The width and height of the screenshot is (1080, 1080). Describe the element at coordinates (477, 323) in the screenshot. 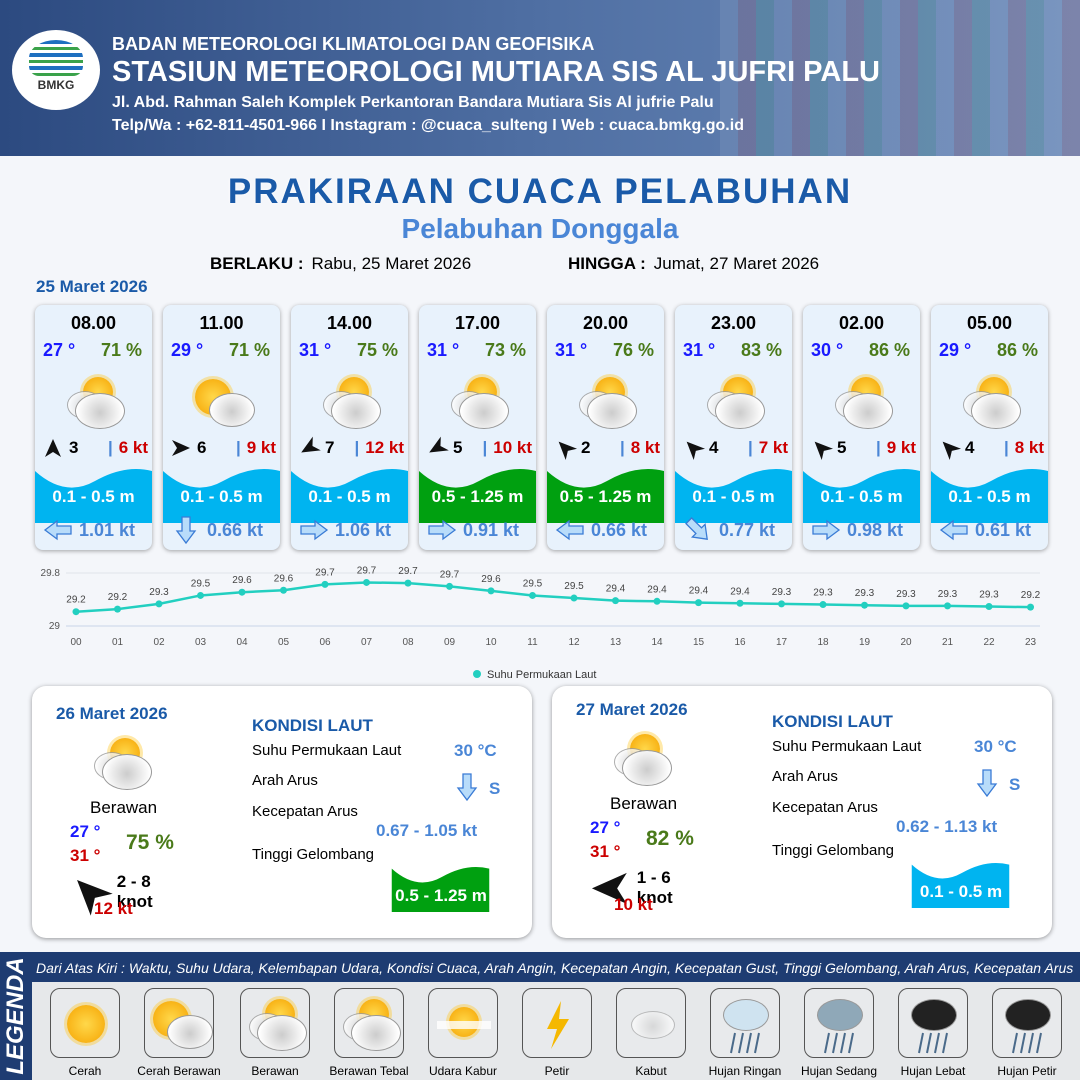

I see `time: 17.00` at that location.